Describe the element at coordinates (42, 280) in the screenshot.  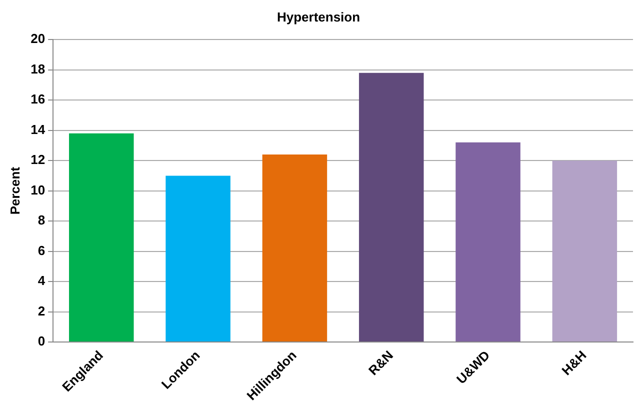
I see `y-tick-label: 4` at that location.